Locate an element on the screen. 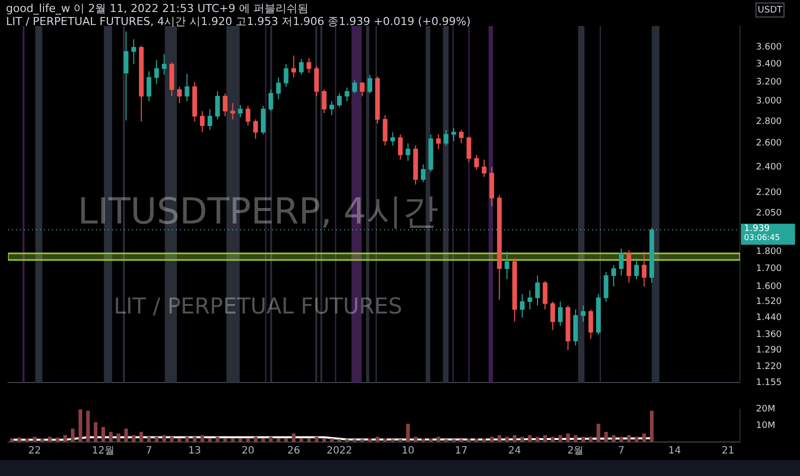 The height and width of the screenshot is (476, 800). y-tick-label: 3.600 is located at coordinates (769, 47).